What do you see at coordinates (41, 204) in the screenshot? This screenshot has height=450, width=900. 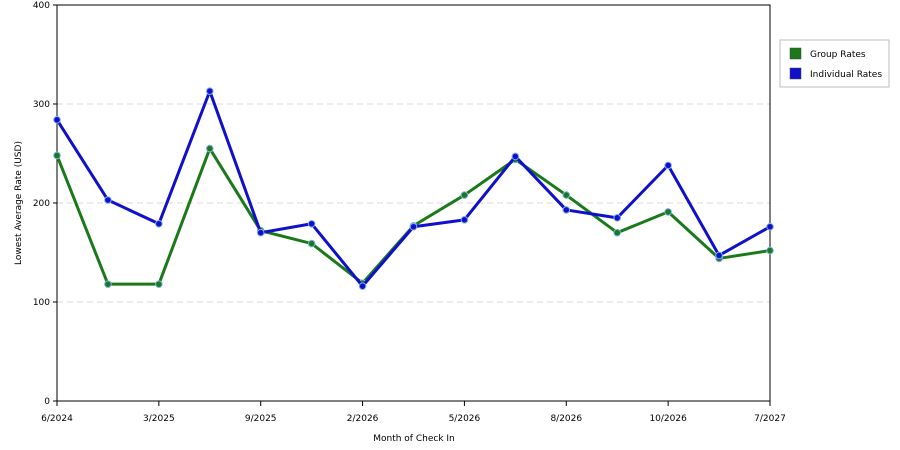 I see `y-tick-label: 200` at bounding box center [41, 204].